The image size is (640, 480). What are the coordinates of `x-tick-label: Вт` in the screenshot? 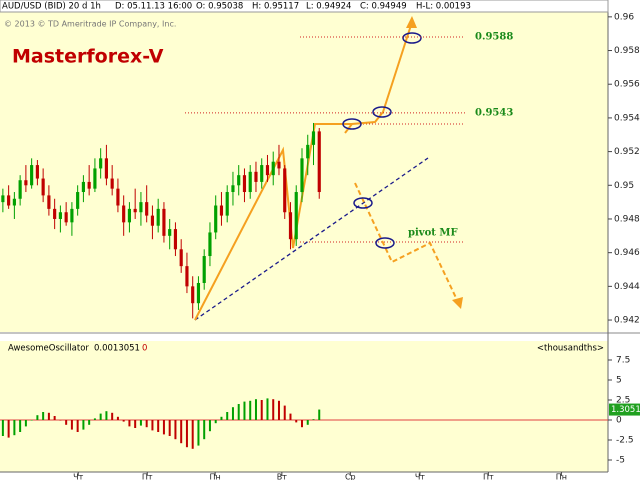 It's located at (282, 476).